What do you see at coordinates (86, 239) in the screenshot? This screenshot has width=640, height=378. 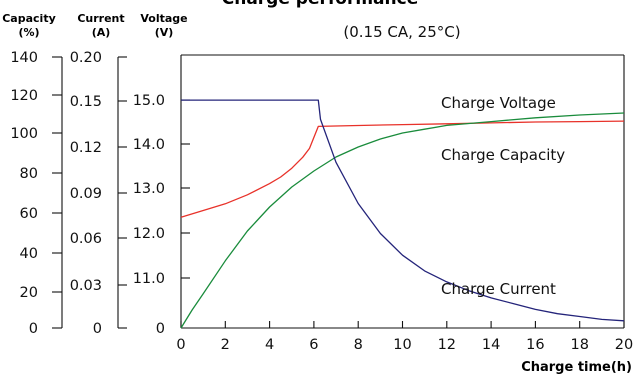 I see `current-tick-label-0.06: 0.06` at bounding box center [86, 239].